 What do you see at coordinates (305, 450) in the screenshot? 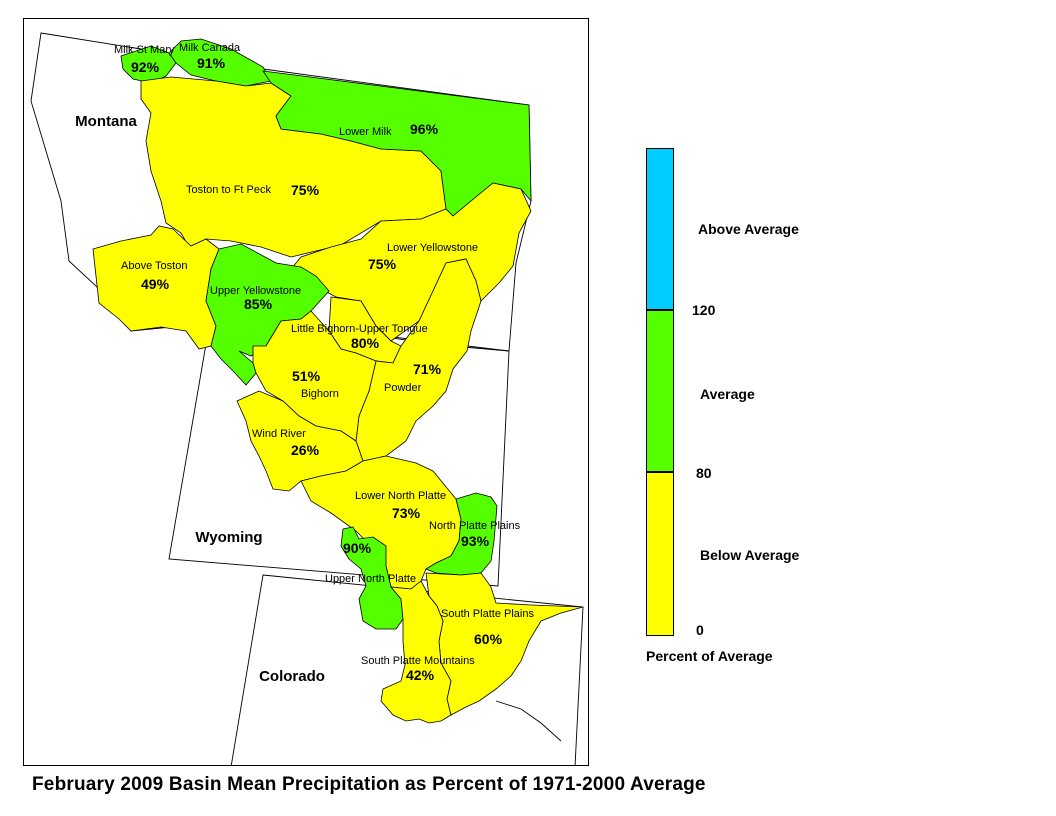
I see `basin-pct: 26%` at bounding box center [305, 450].